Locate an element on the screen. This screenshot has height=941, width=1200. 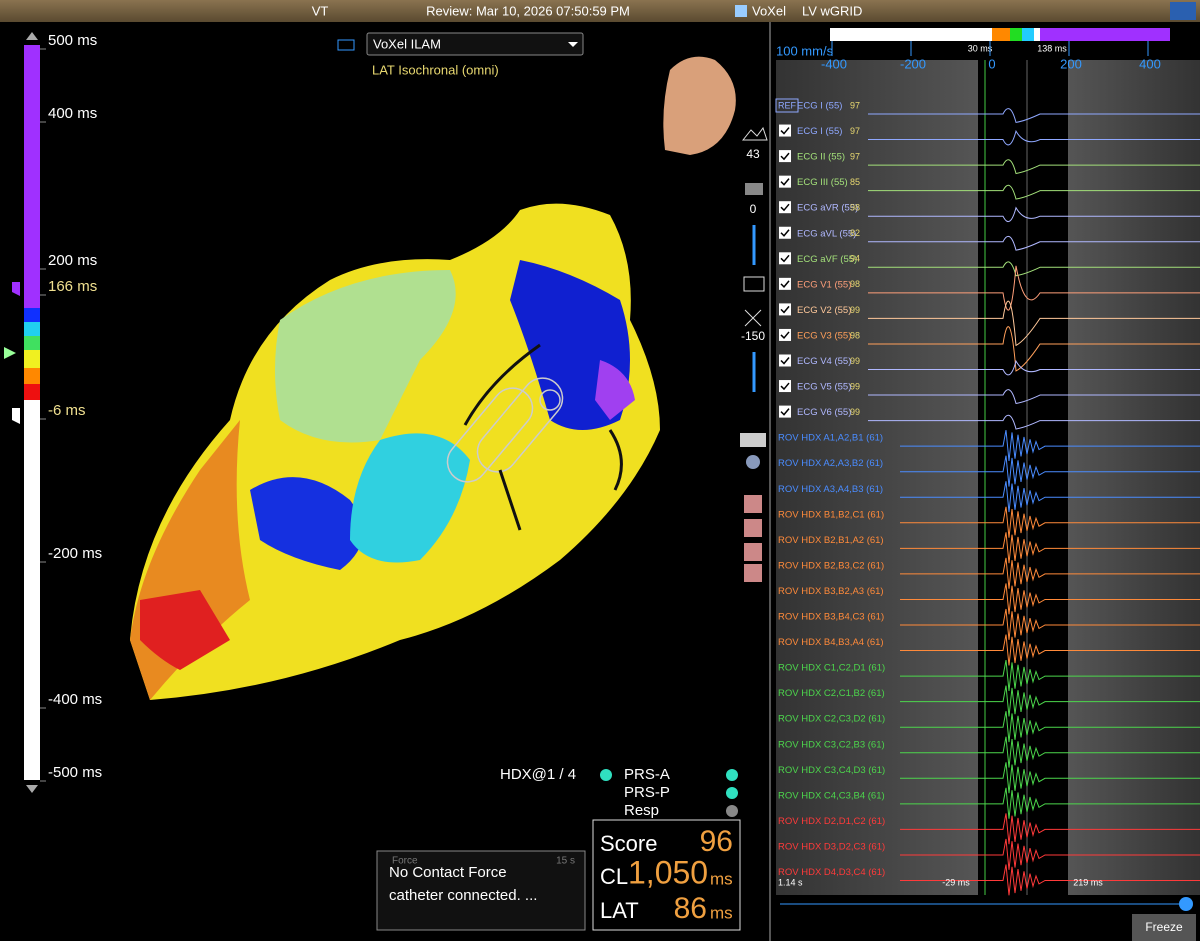
scale-orange is located at coordinates (32, 376).